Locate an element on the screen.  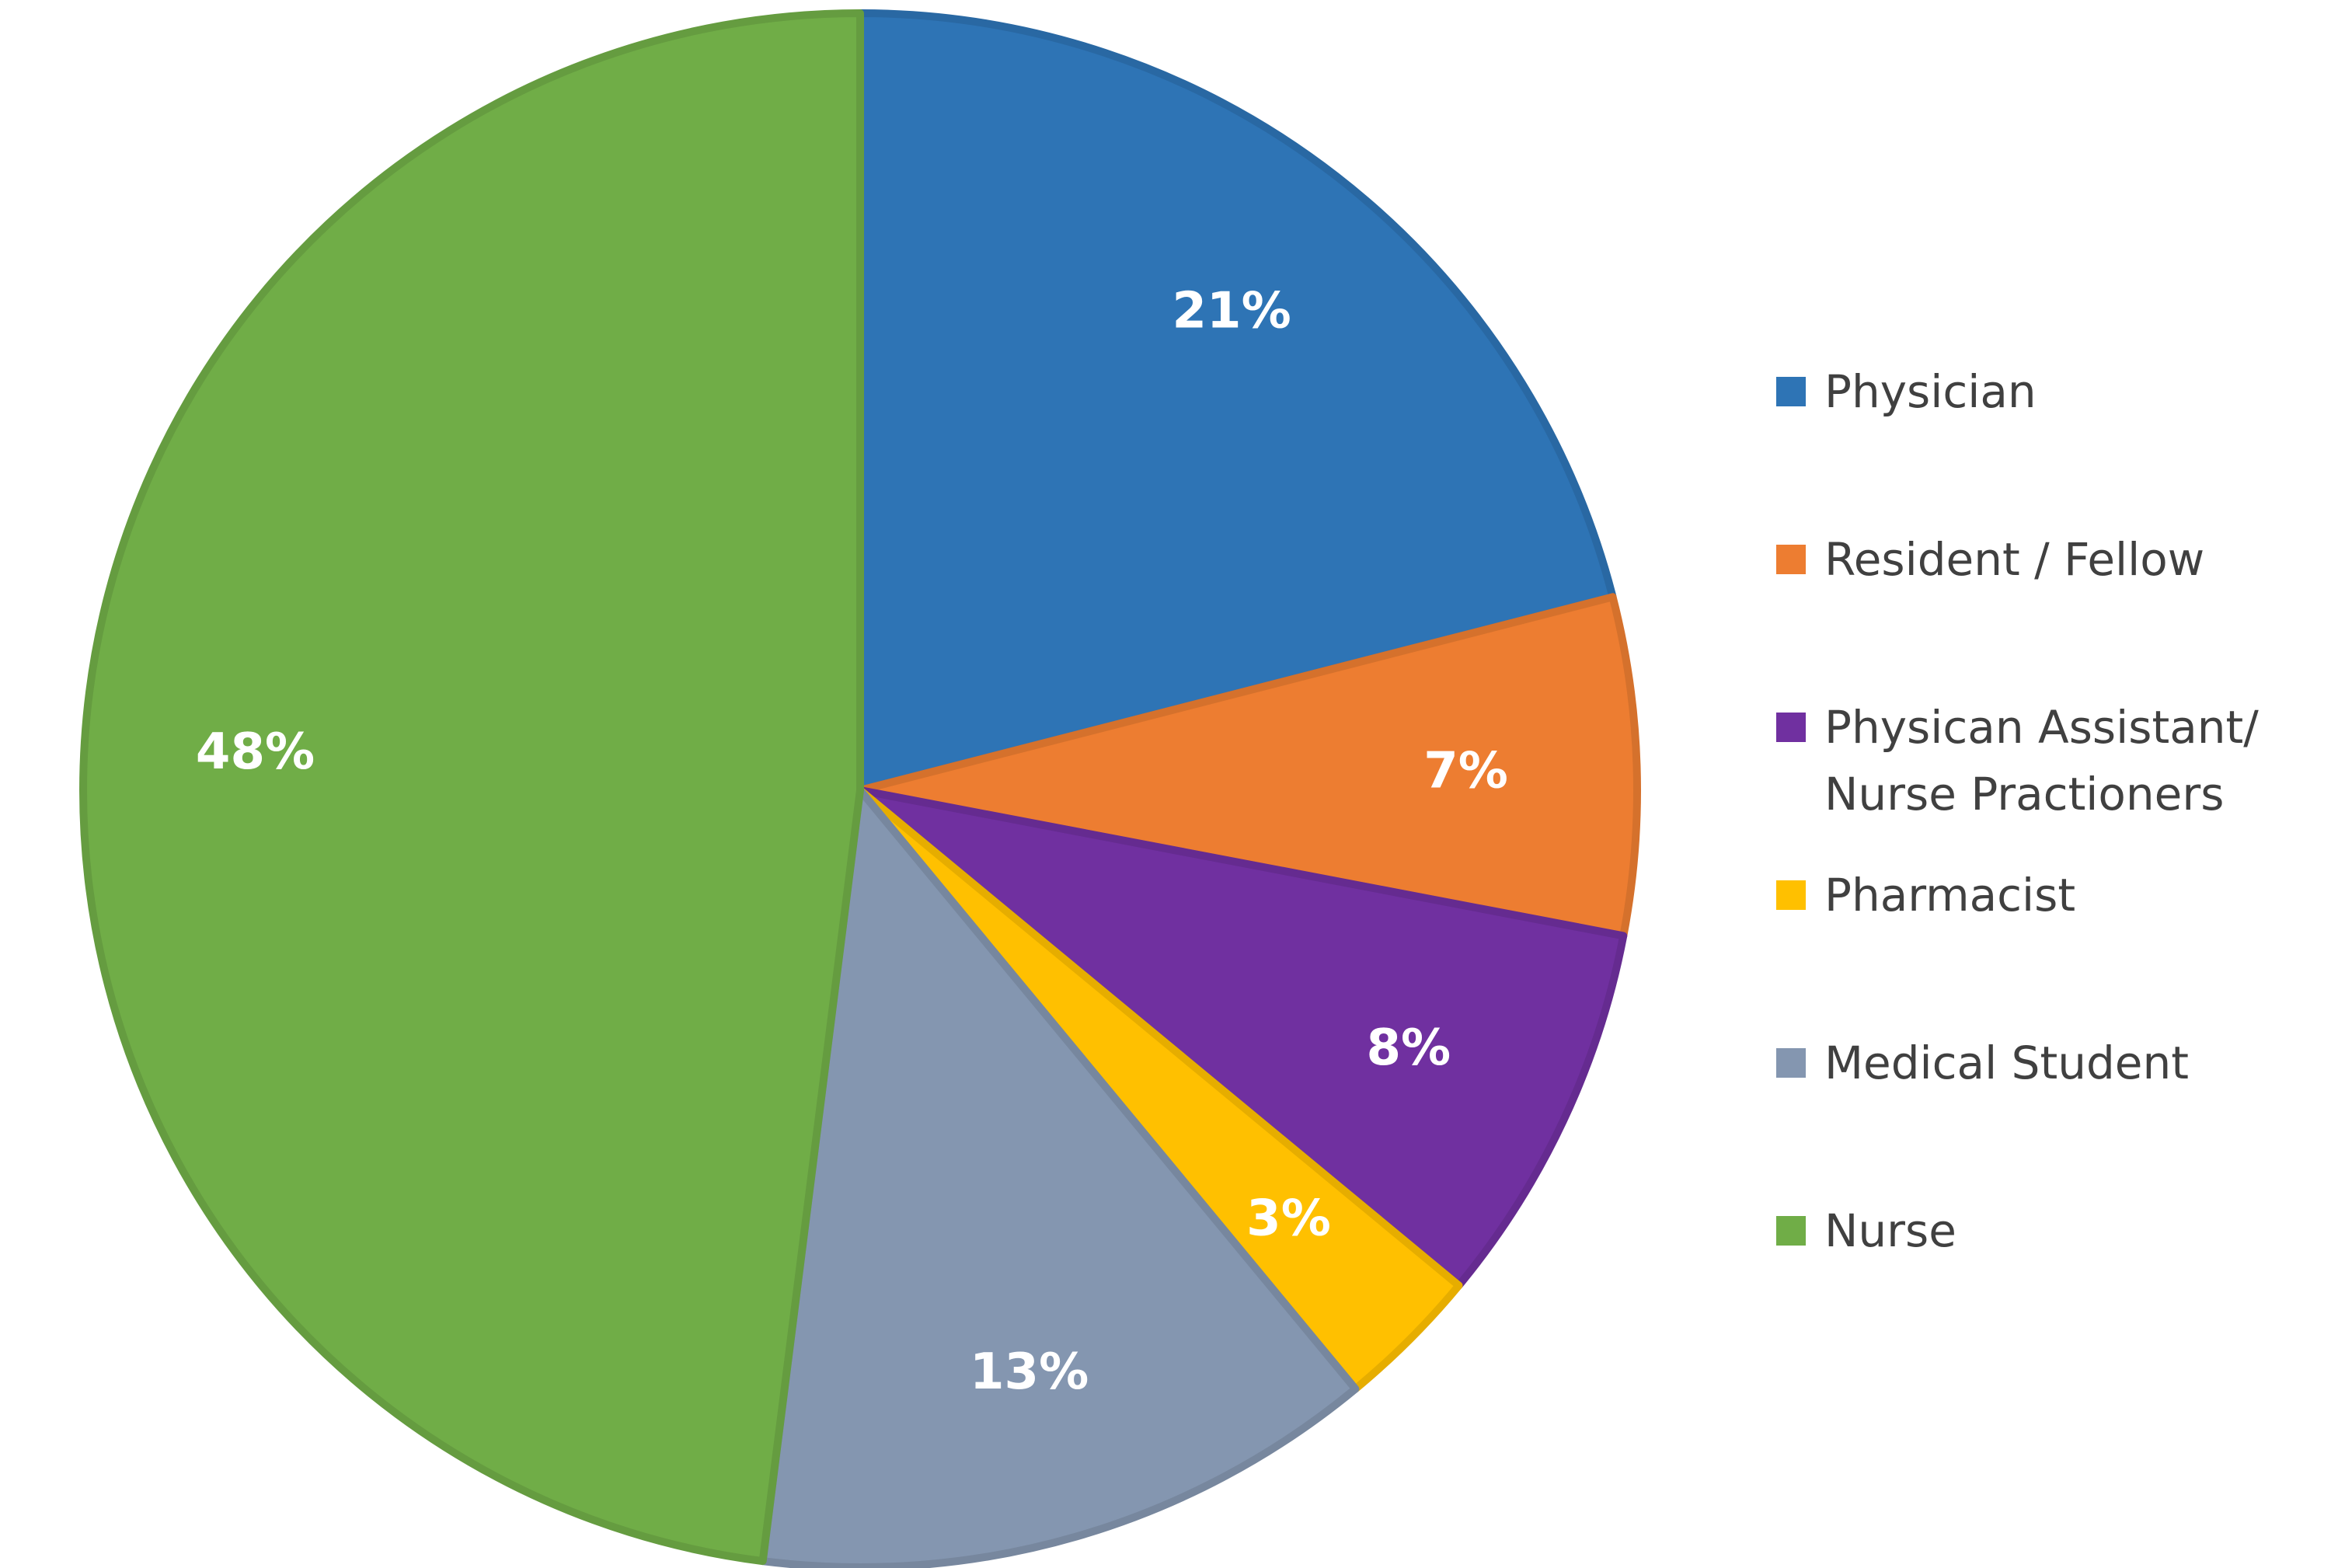
legend-item-pharmacist: Pharmacist is located at coordinates (1925, 896).